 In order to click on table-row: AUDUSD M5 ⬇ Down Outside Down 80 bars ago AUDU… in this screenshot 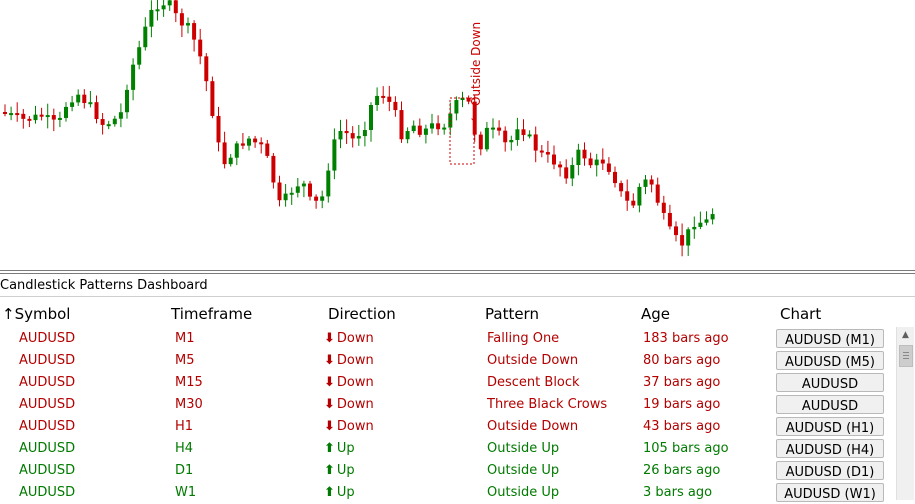, I will do `click(450, 361)`.